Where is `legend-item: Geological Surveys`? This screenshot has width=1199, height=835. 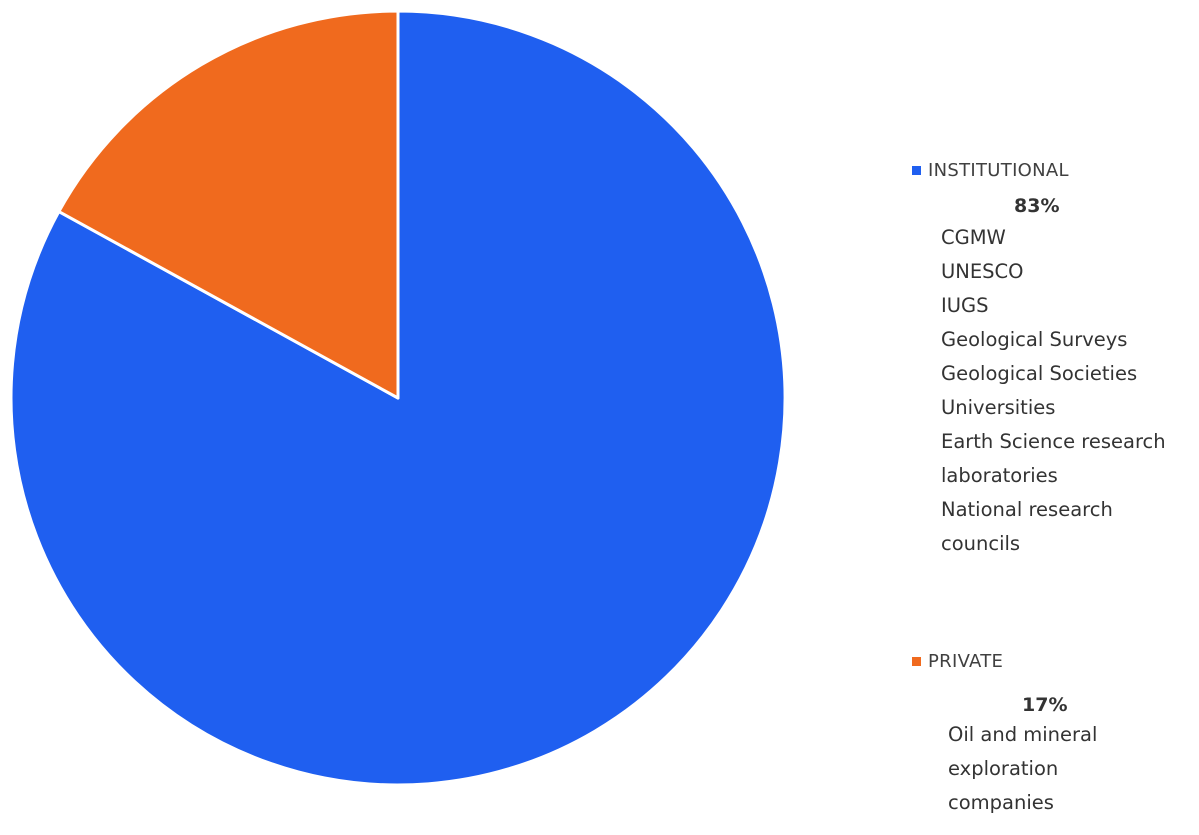 legend-item: Geological Surveys is located at coordinates (1034, 339).